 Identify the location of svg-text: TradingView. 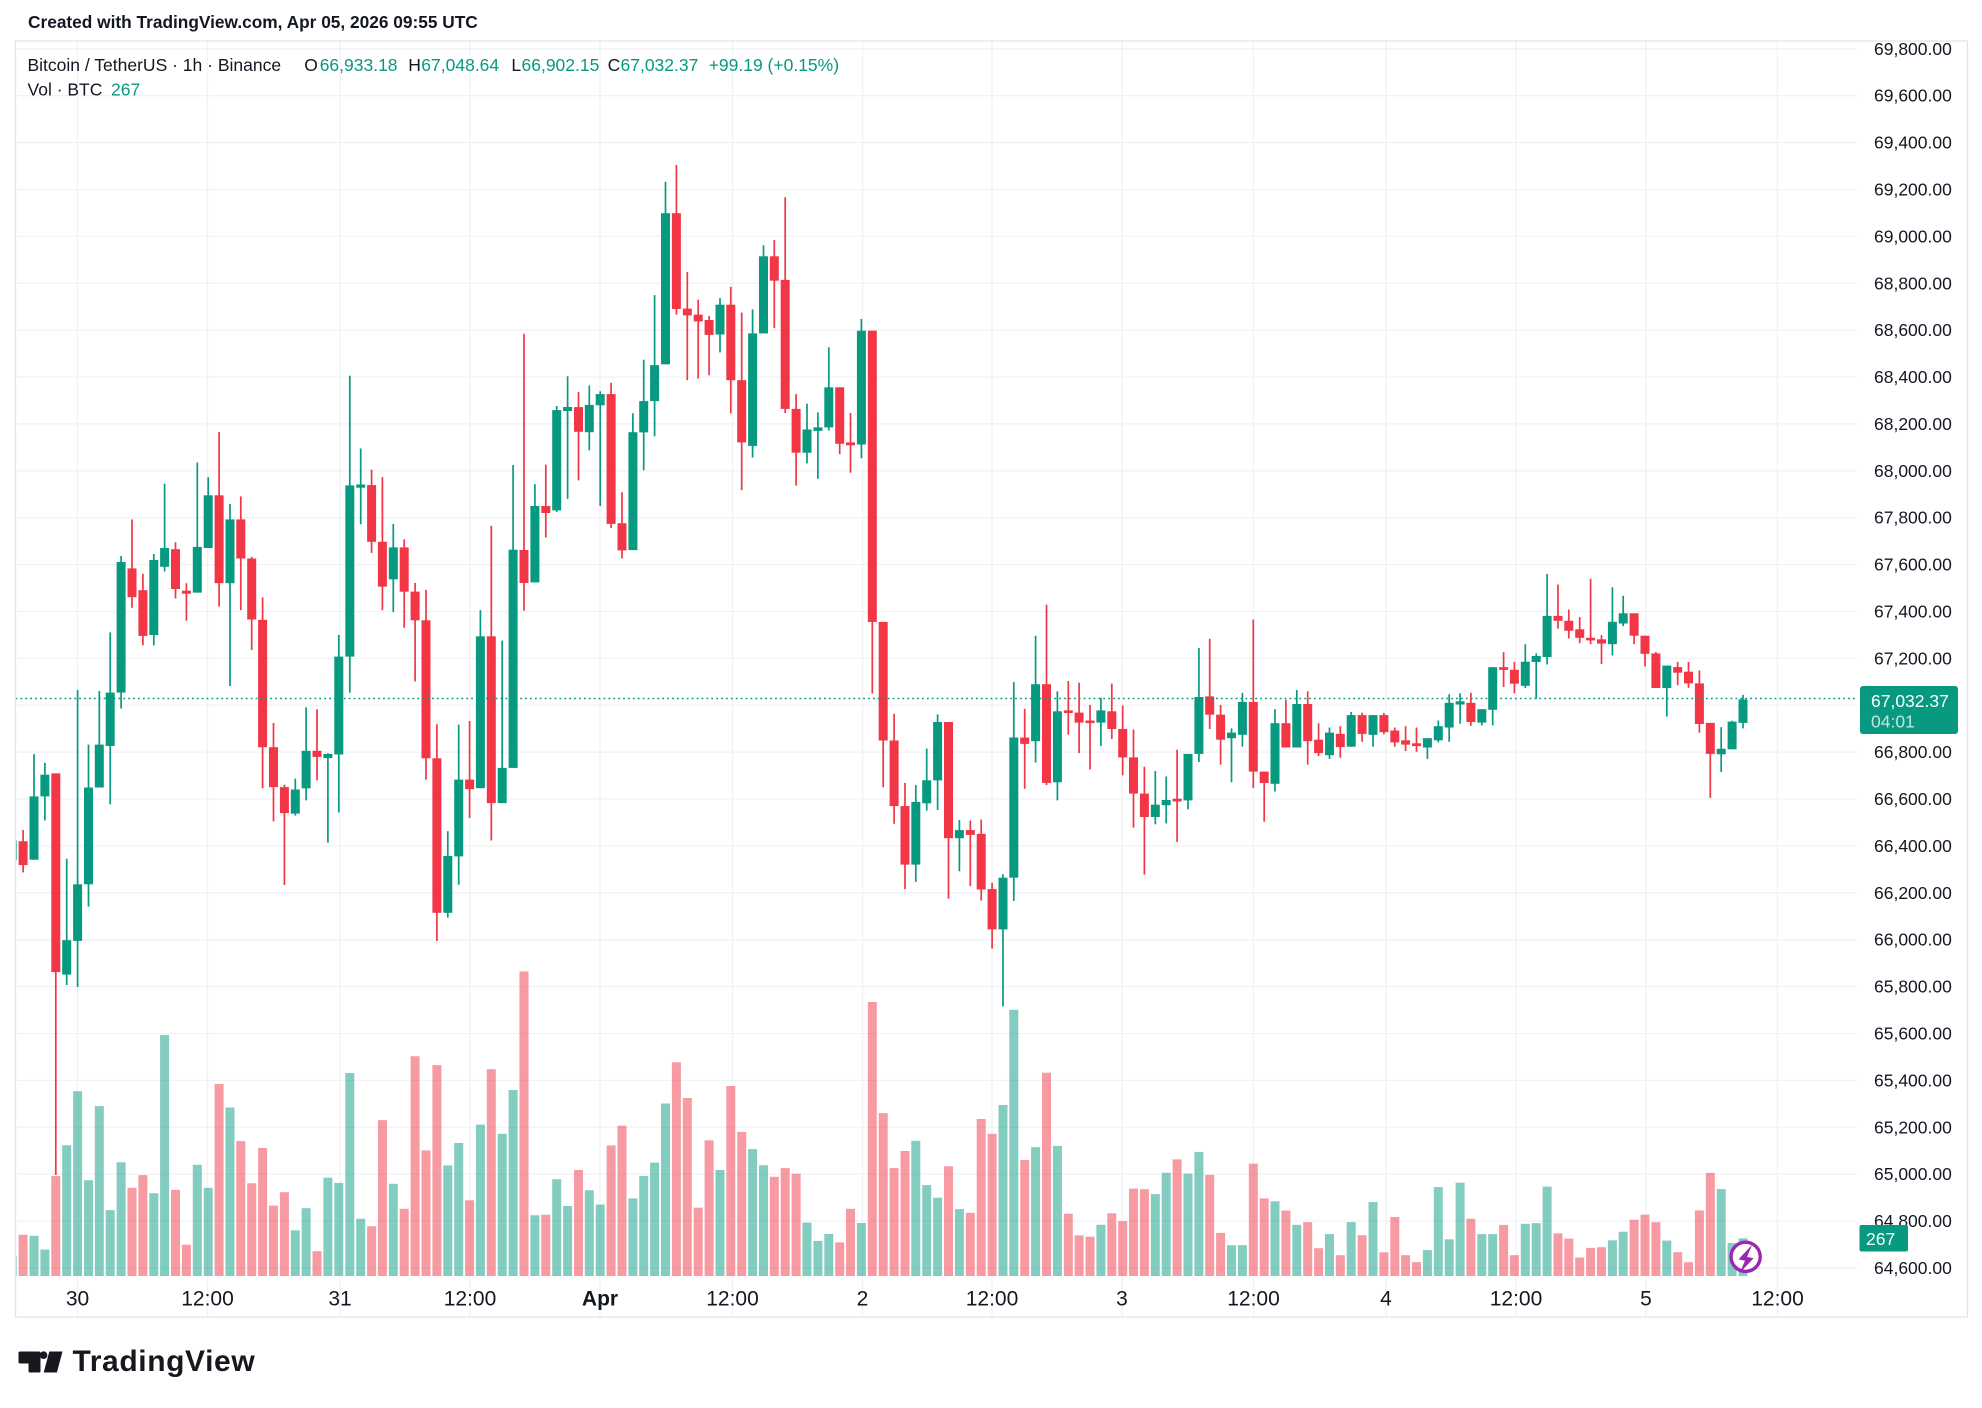
(164, 1361).